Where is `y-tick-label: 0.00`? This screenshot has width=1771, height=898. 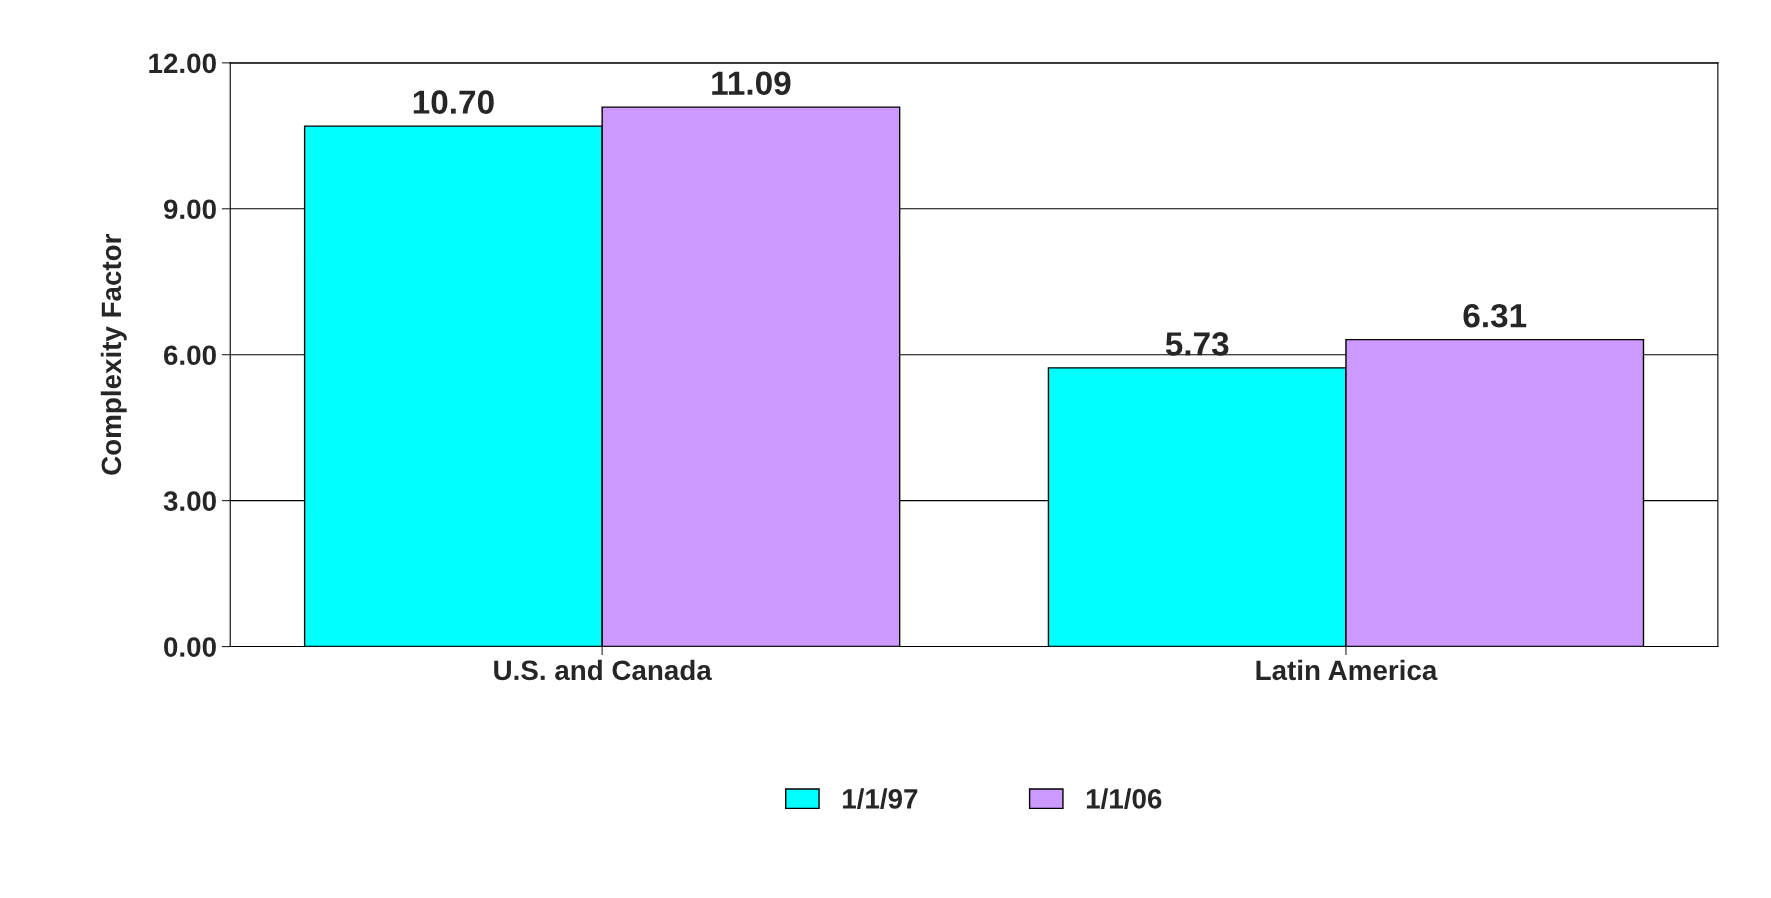 y-tick-label: 0.00 is located at coordinates (190, 647).